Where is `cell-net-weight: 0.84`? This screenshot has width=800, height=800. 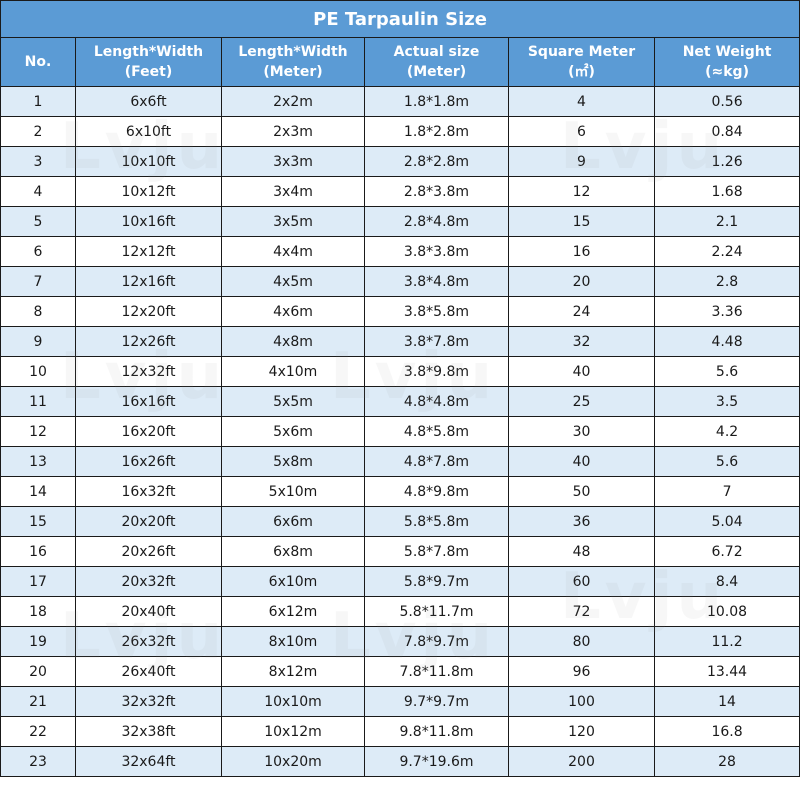 cell-net-weight: 0.84 is located at coordinates (726, 131).